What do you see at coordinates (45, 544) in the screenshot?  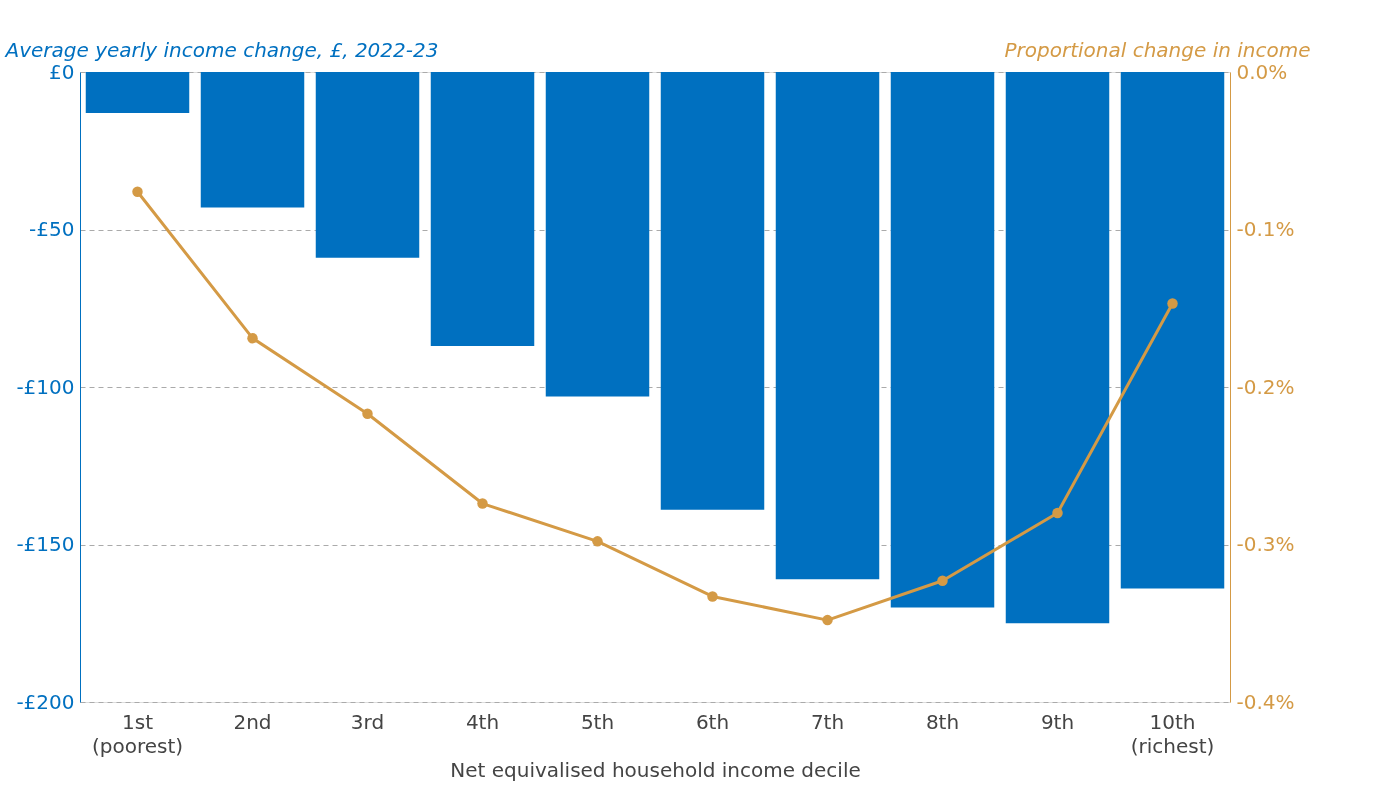 I see `y-tick-label: -£150` at bounding box center [45, 544].